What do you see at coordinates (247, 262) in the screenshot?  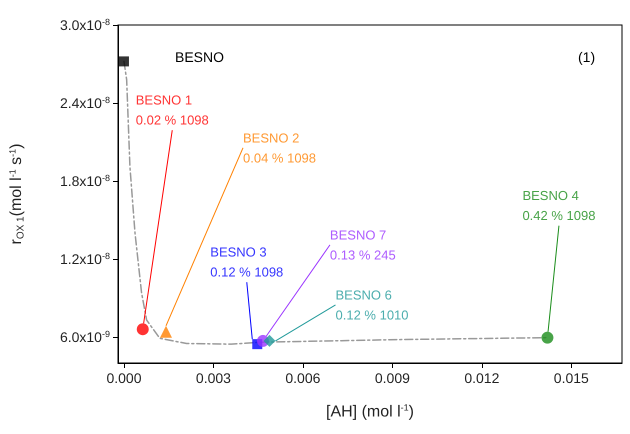 I see `text: BESNO 3 0.12 % 1098` at bounding box center [247, 262].